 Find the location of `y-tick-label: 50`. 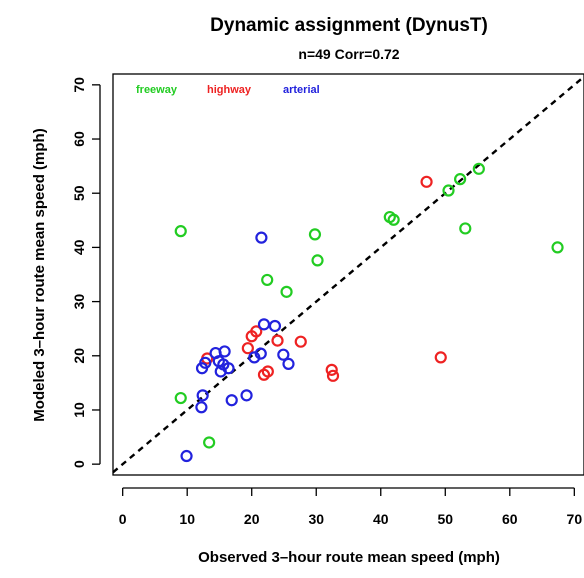

y-tick-label: 50 is located at coordinates (79, 193).